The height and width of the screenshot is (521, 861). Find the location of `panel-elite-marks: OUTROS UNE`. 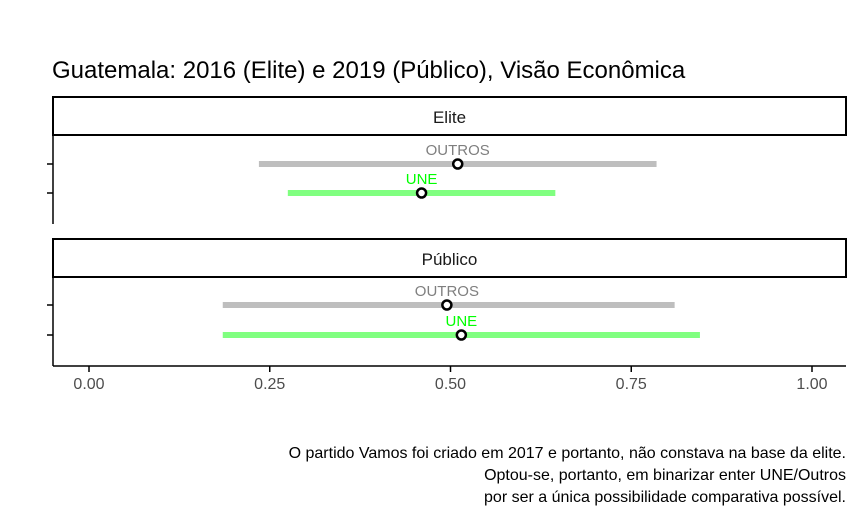

panel-elite-marks: OUTROS UNE is located at coordinates (457, 170).